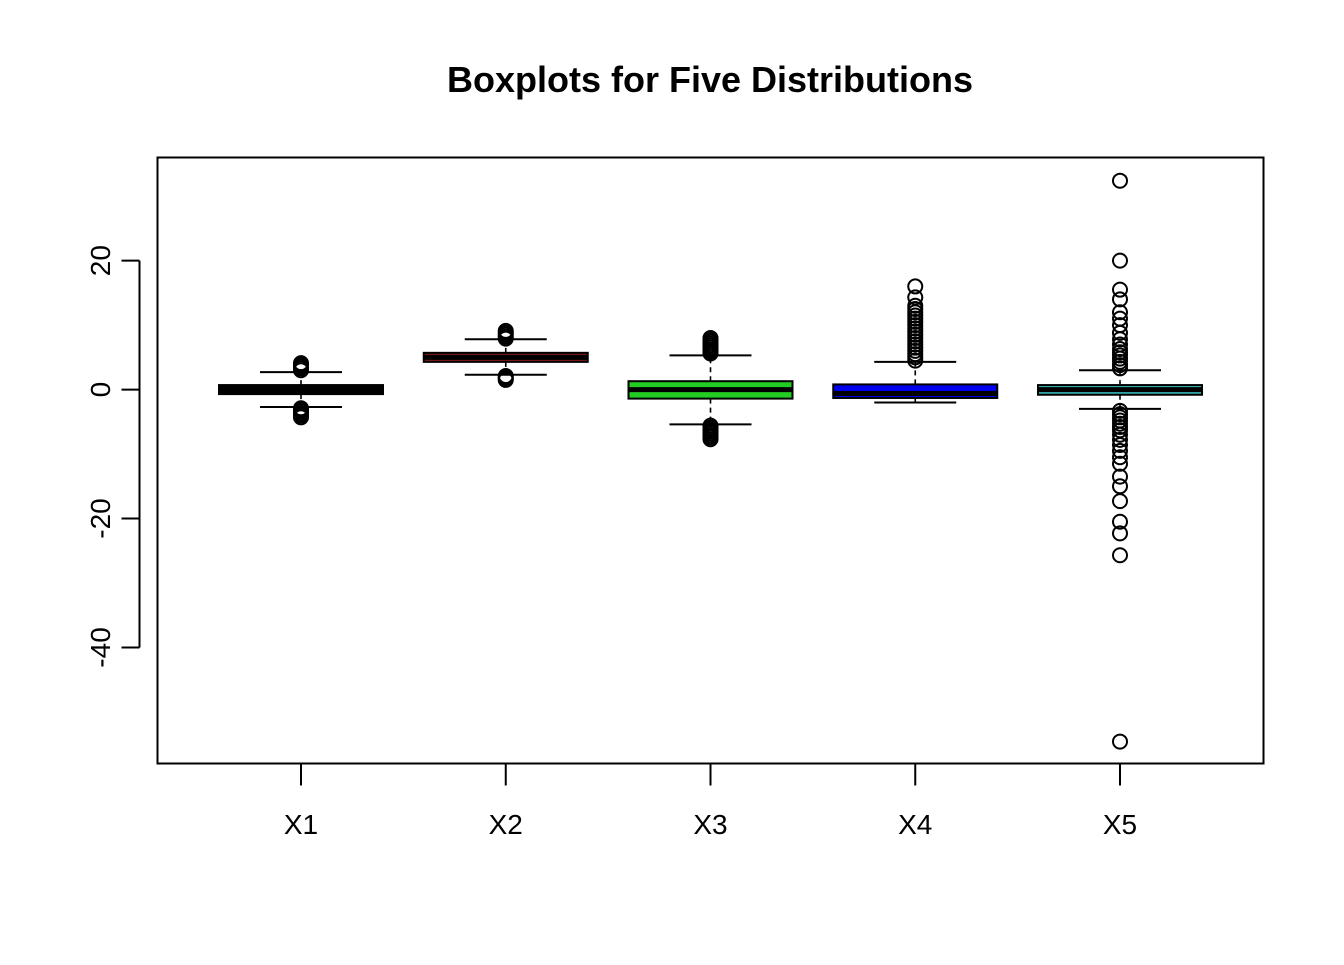 The height and width of the screenshot is (965, 1344). Describe the element at coordinates (710, 389) in the screenshot. I see `box-x3` at that location.